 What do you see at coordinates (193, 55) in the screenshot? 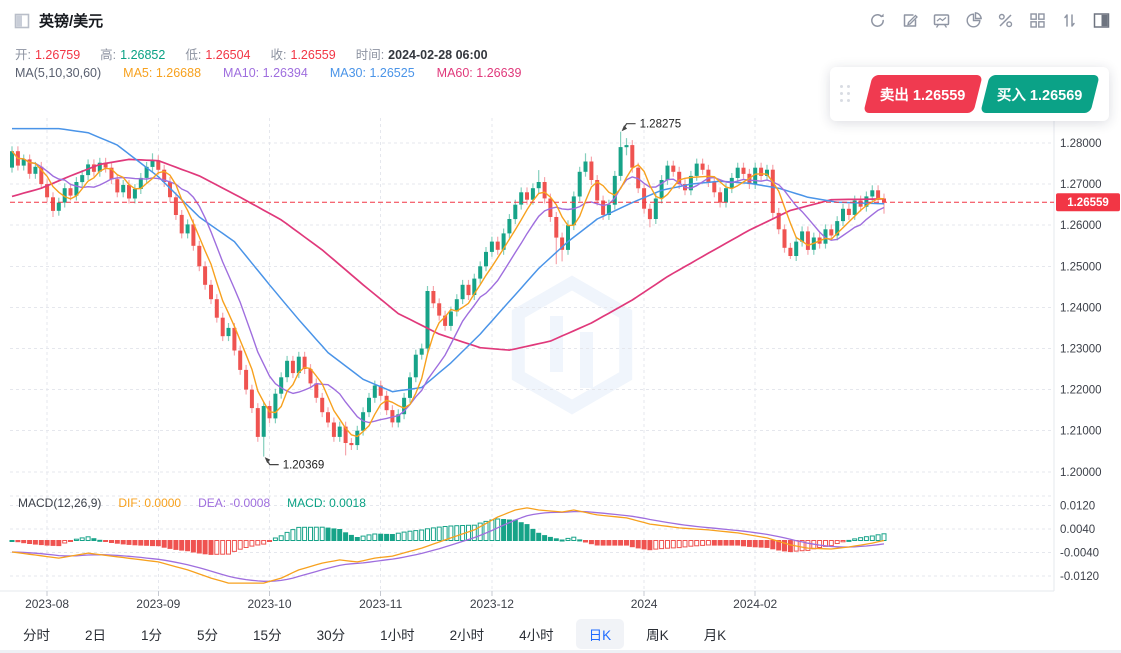
I see `low-label: 低:` at bounding box center [193, 55].